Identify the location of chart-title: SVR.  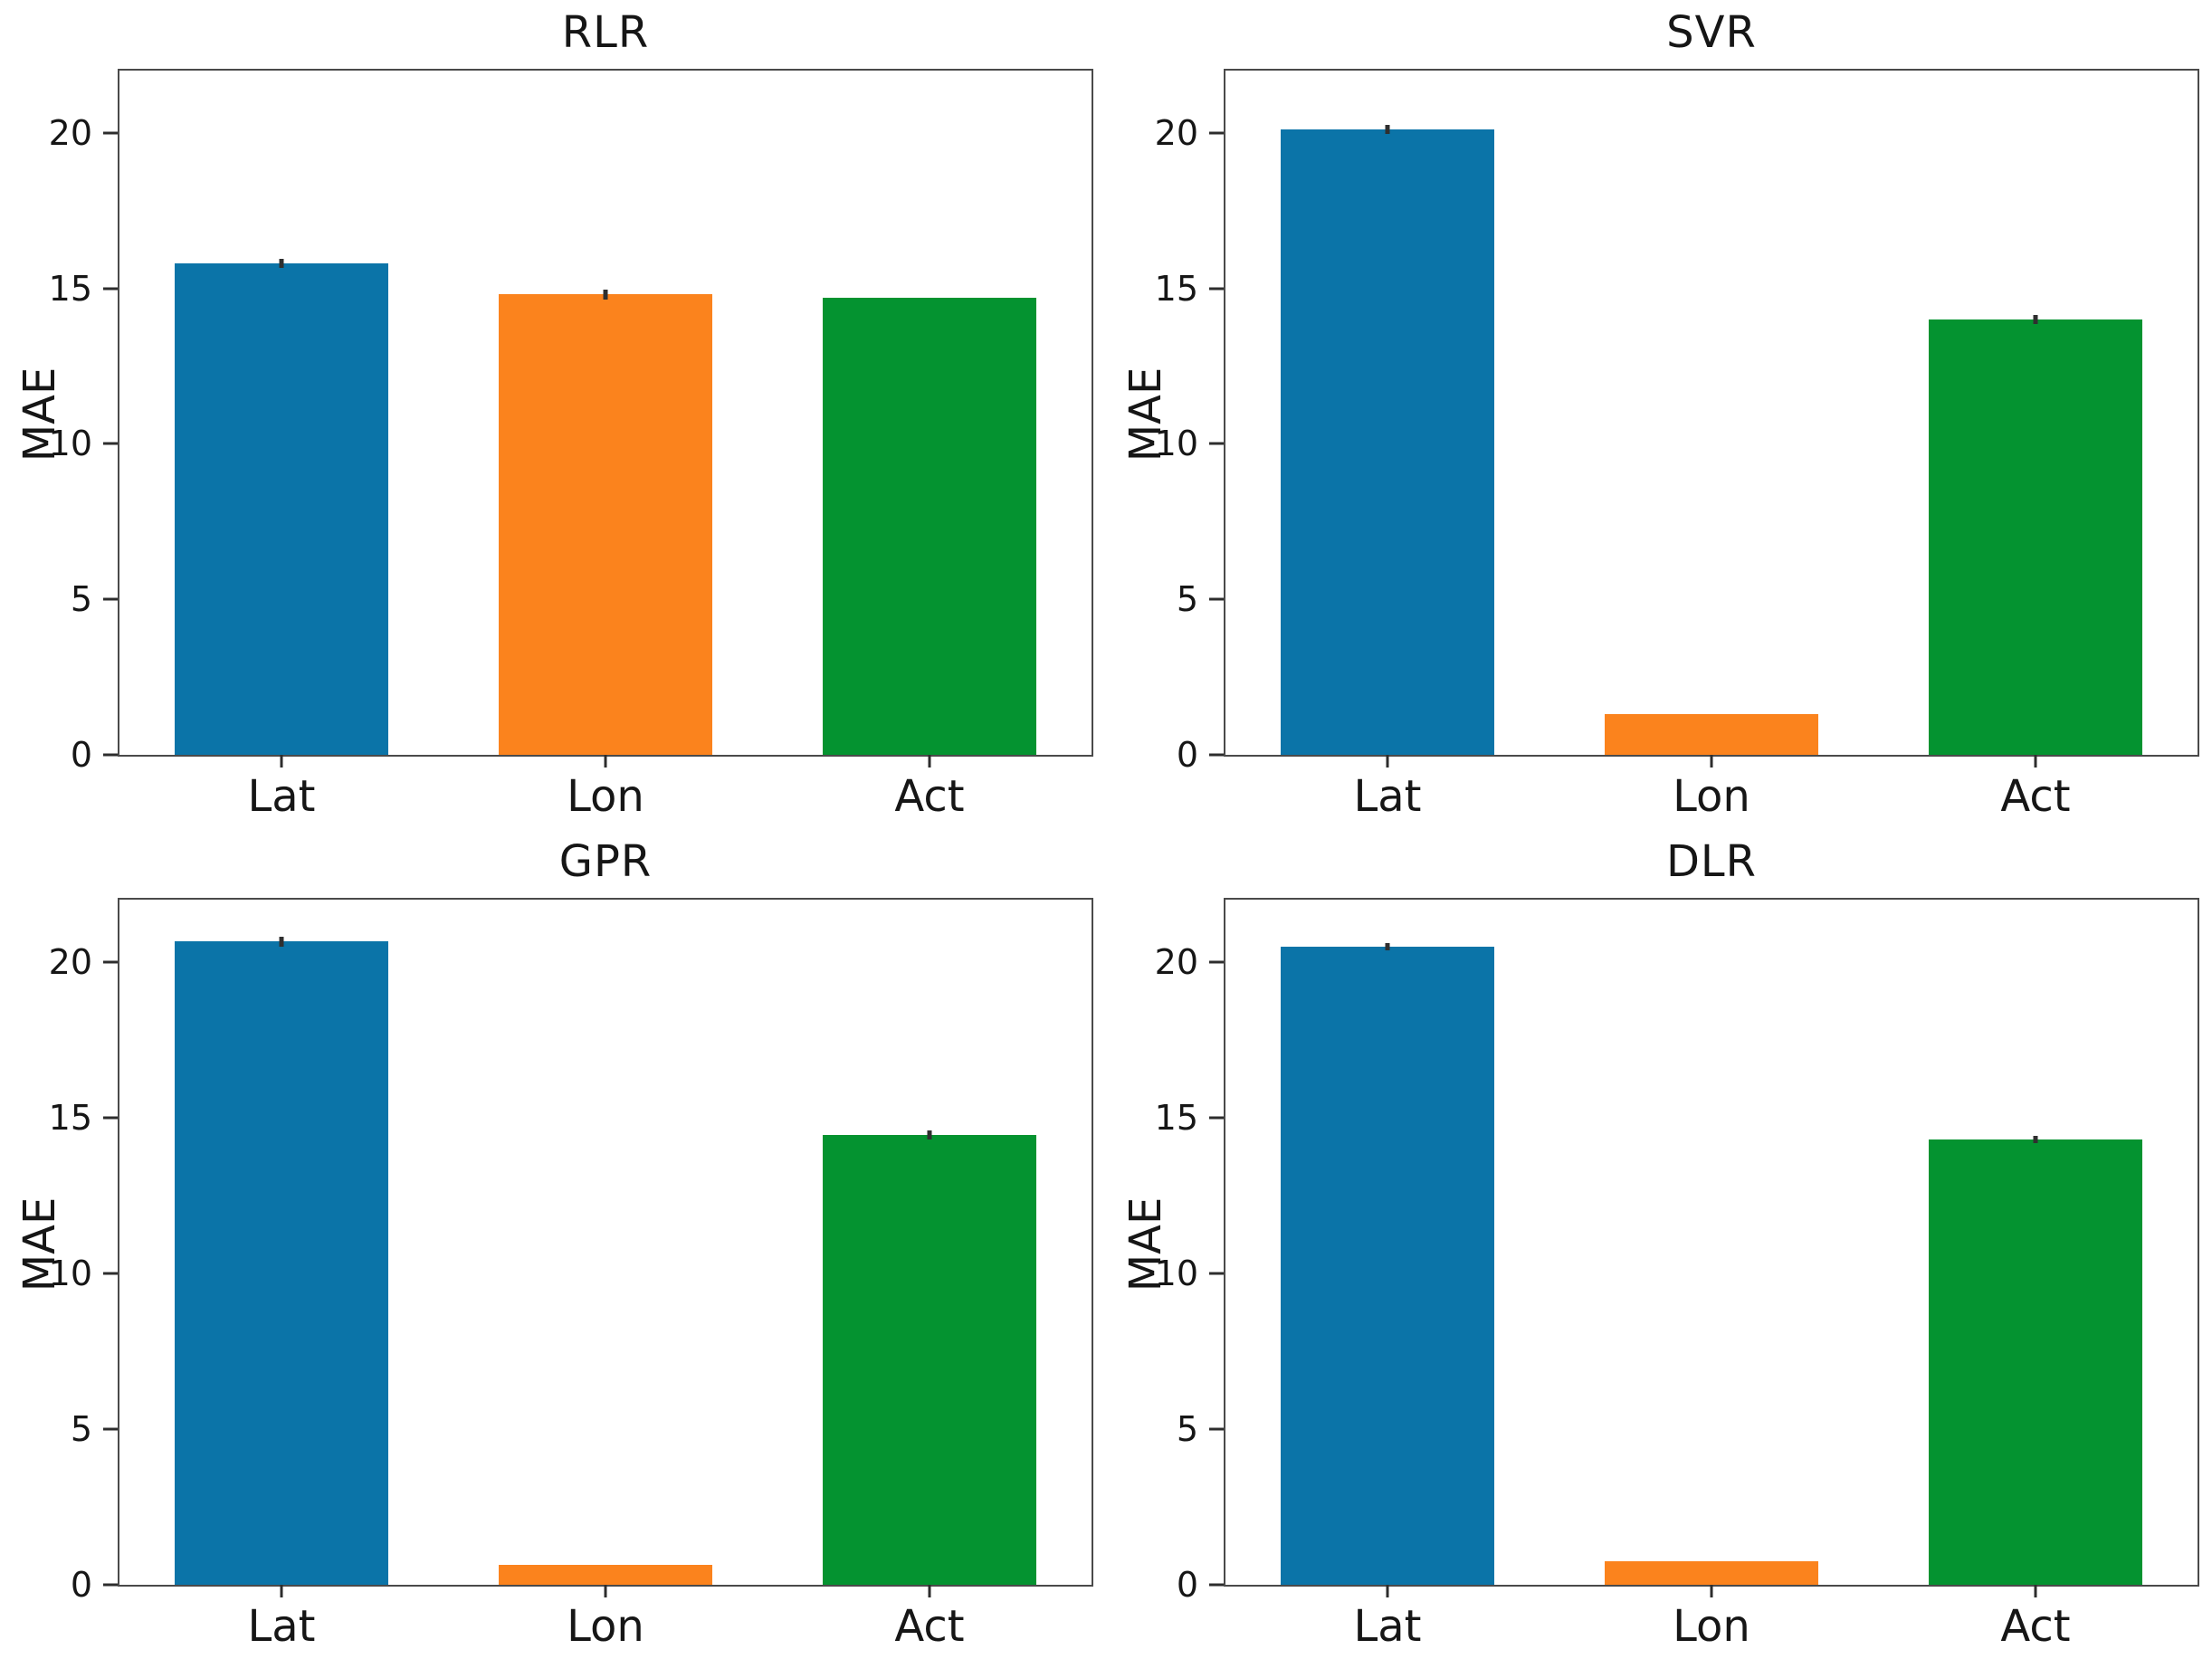
(1711, 32).